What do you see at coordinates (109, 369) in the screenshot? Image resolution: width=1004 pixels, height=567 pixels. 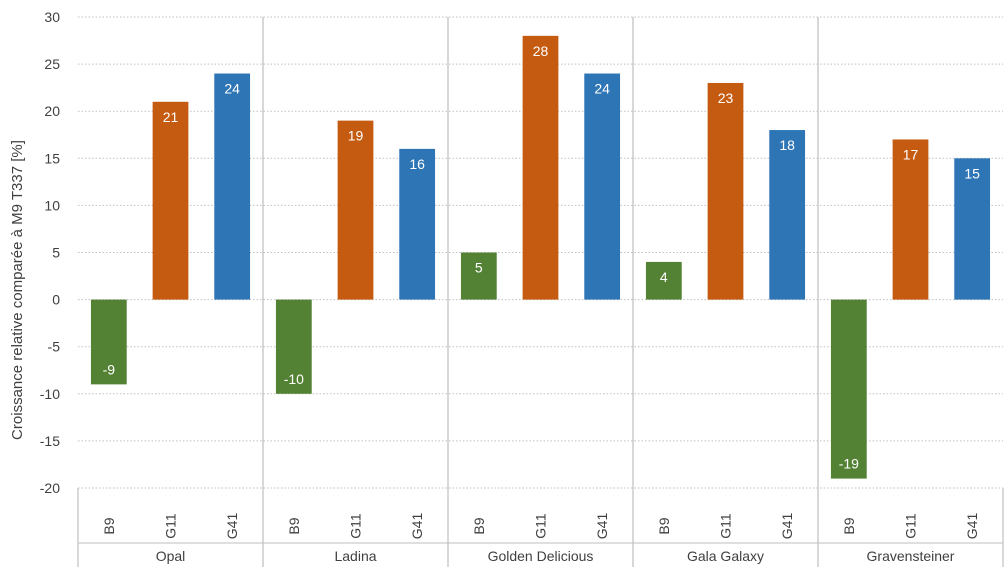 I see `data-label: -9` at bounding box center [109, 369].